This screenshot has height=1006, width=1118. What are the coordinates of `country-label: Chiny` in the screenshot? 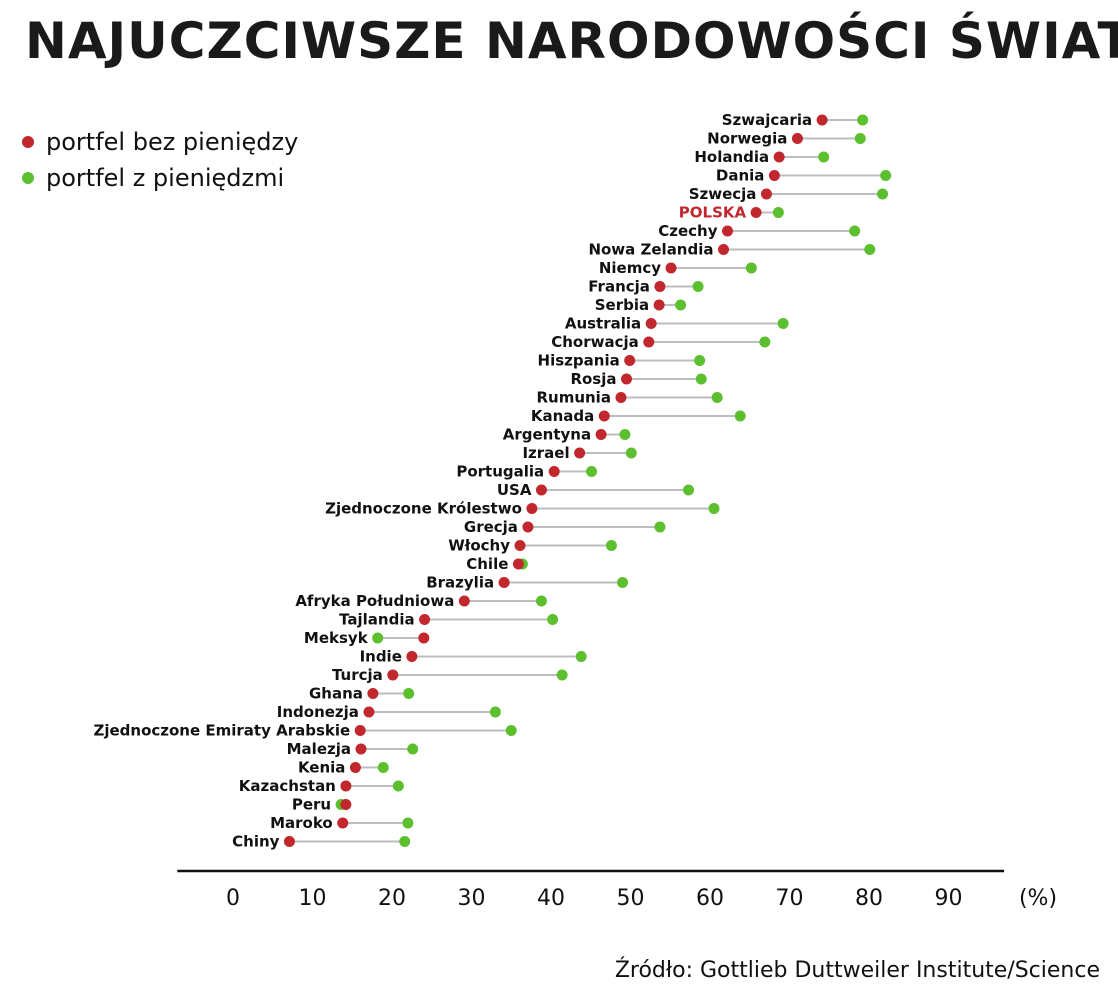 It's located at (256, 842).